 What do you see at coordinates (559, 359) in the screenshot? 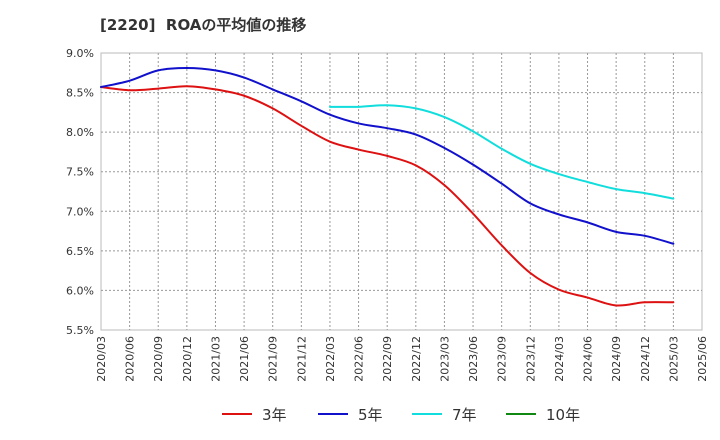
I see `x-tick-label: 2024/03` at bounding box center [559, 359].